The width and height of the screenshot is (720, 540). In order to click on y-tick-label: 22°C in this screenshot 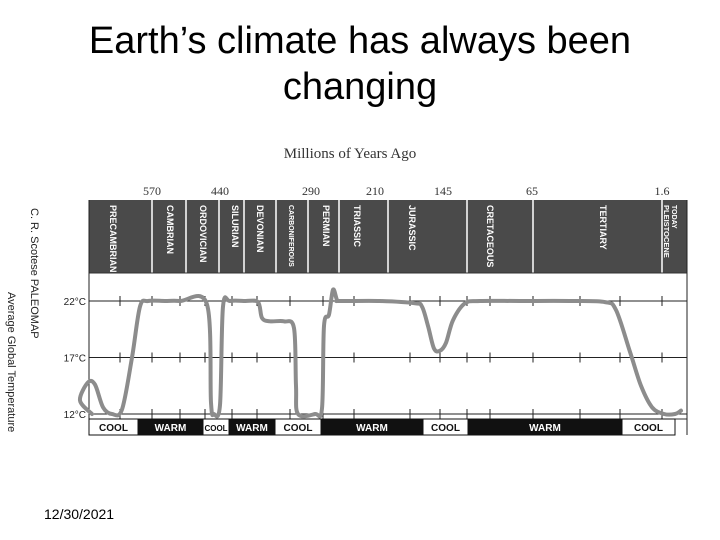, I will do `click(75, 302)`.